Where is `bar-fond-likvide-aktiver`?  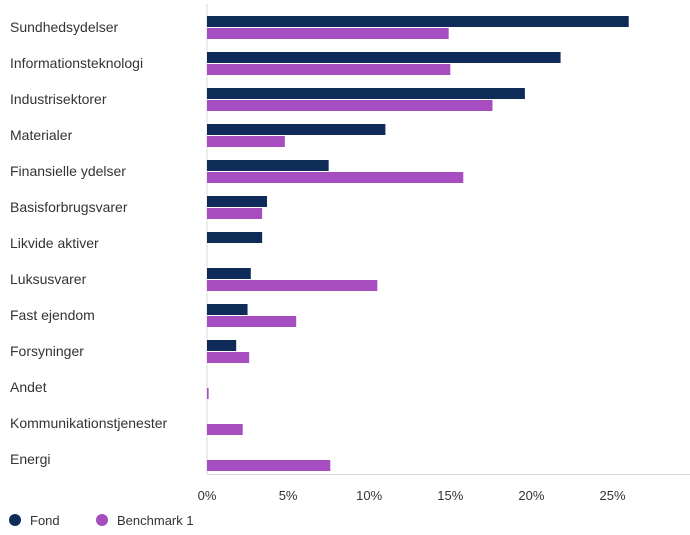 bar-fond-likvide-aktiver is located at coordinates (235, 237).